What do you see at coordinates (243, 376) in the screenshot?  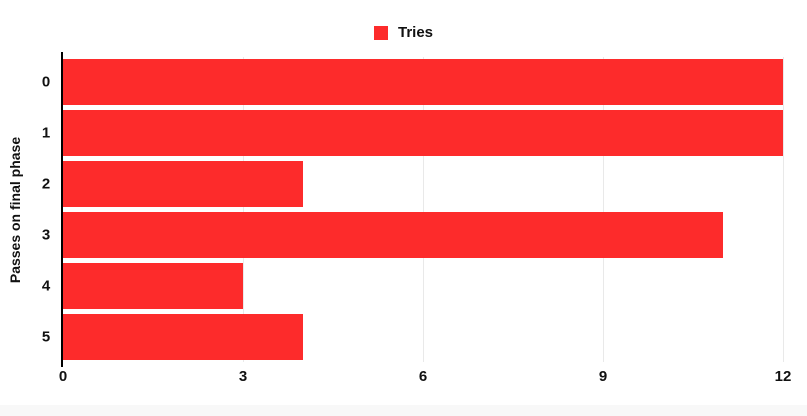 I see `x-tick-label-3: 3` at bounding box center [243, 376].